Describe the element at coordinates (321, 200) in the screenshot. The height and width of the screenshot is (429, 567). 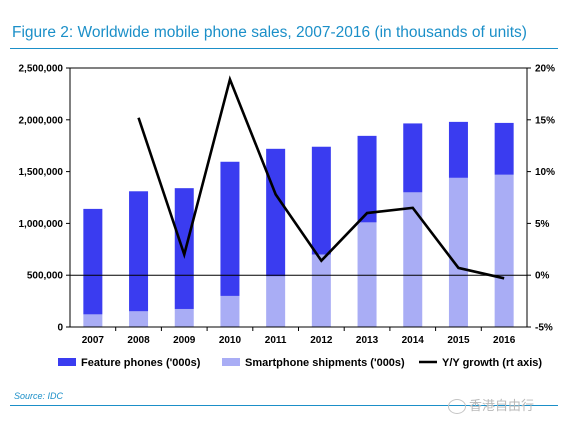
I see `bar-feature-2012` at that location.